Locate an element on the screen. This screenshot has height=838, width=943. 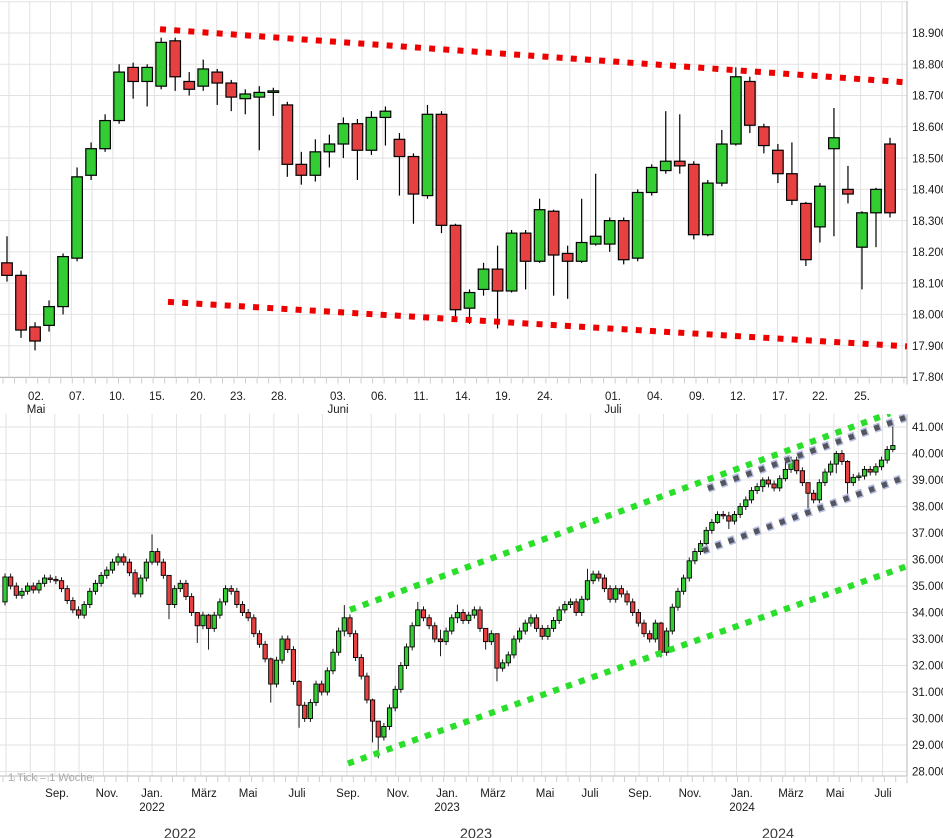
y-axis-label: 17.800 is located at coordinates (927, 378).